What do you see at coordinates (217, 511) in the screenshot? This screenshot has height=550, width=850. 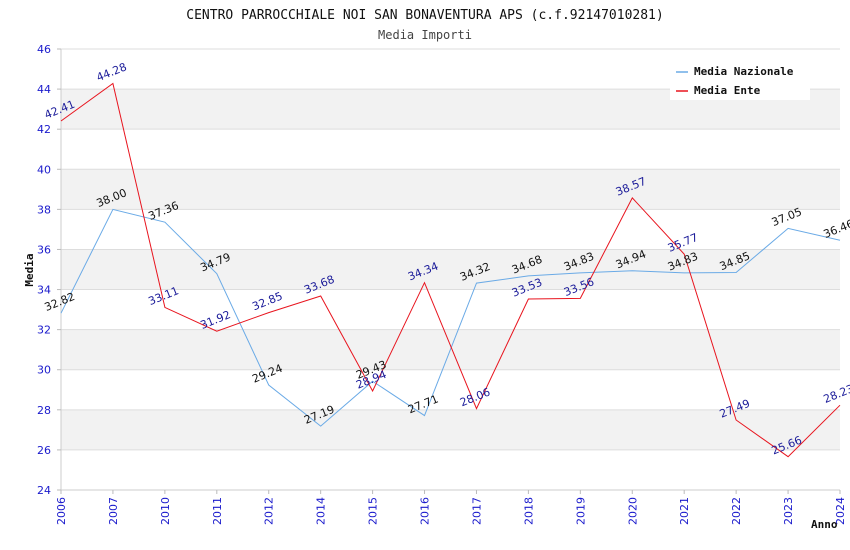 I see `x-tick-label: 2011` at bounding box center [217, 511].